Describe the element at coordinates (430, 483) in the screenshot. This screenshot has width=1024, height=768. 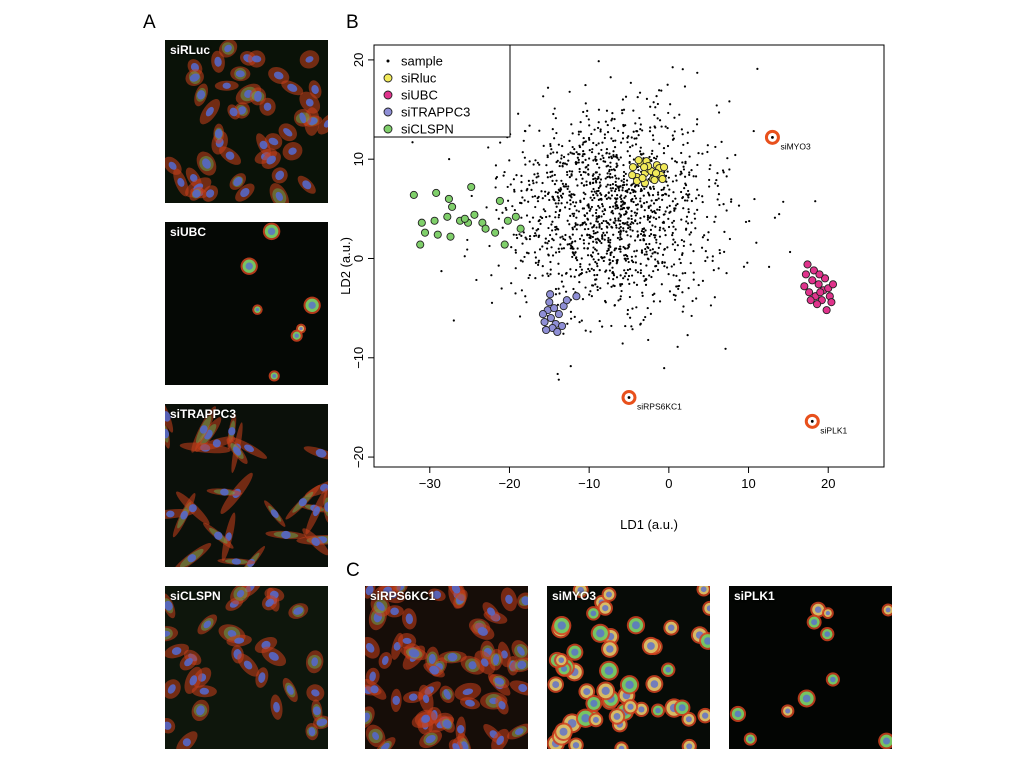
I see `x-tick-label: −30` at that location.